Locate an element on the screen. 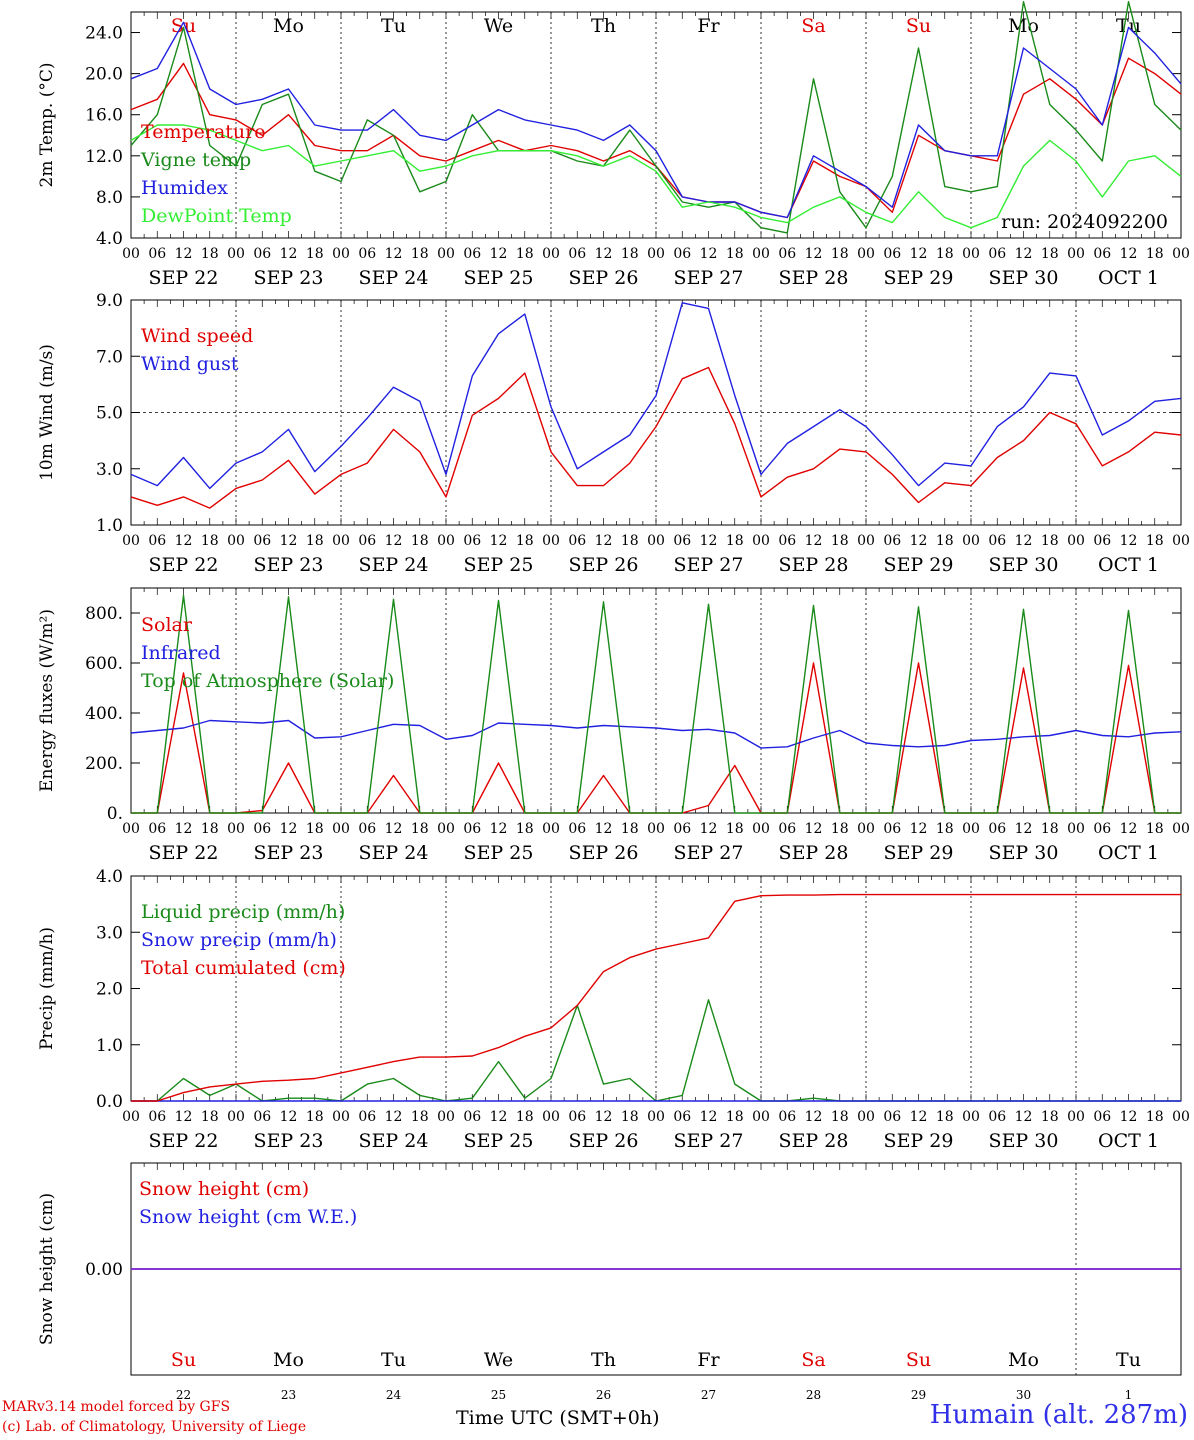 The width and height of the screenshot is (1194, 1440). legend-label: Snow precip (mm/h) is located at coordinates (239, 940).